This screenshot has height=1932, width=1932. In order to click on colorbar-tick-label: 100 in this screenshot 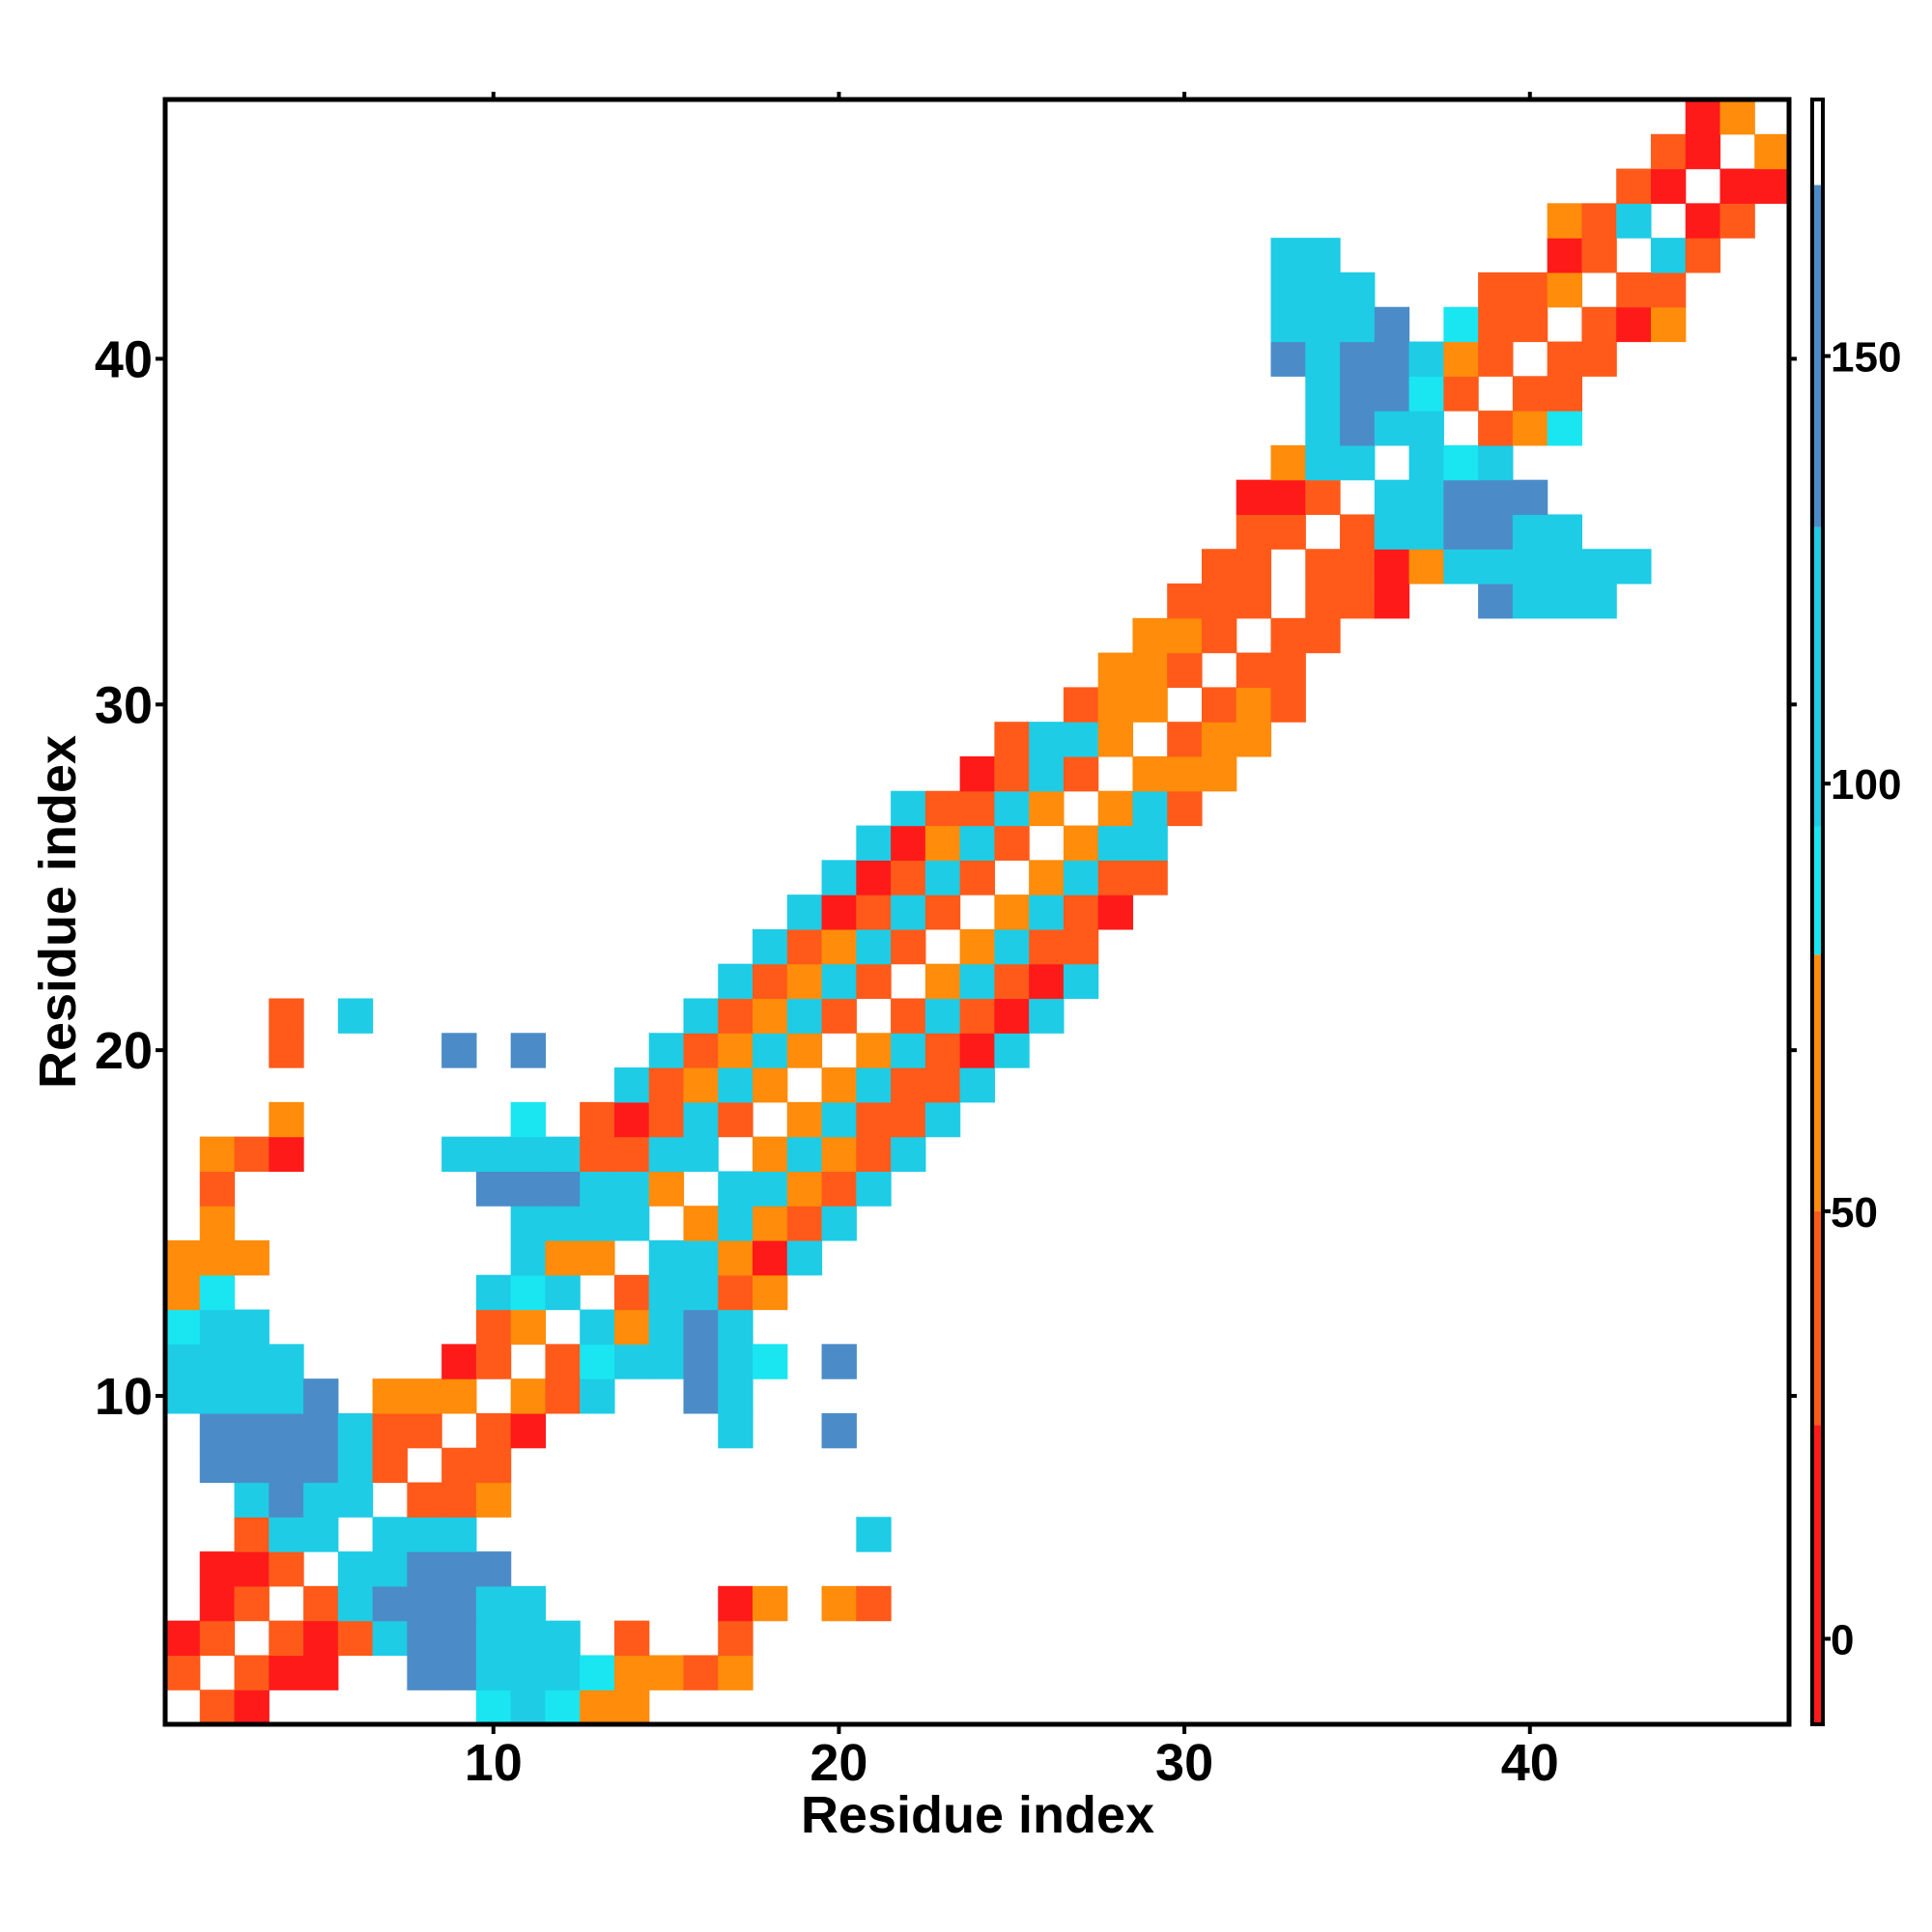, I will do `click(1866, 785)`.